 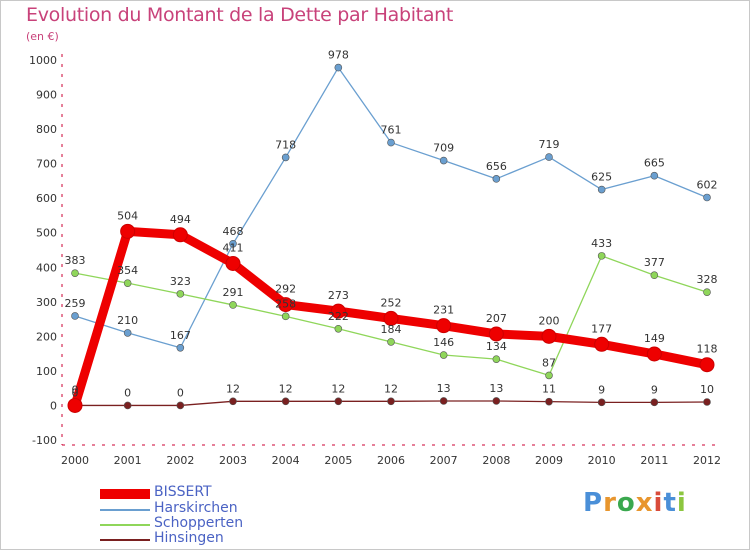 What do you see at coordinates (285, 289) in the screenshot?
I see `data-label-bissert: 292` at bounding box center [285, 289].